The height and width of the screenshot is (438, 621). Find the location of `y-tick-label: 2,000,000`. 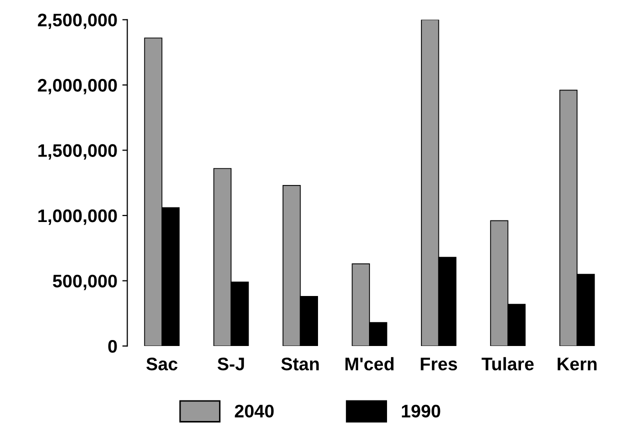

y-tick-label: 2,000,000 is located at coordinates (77, 86).